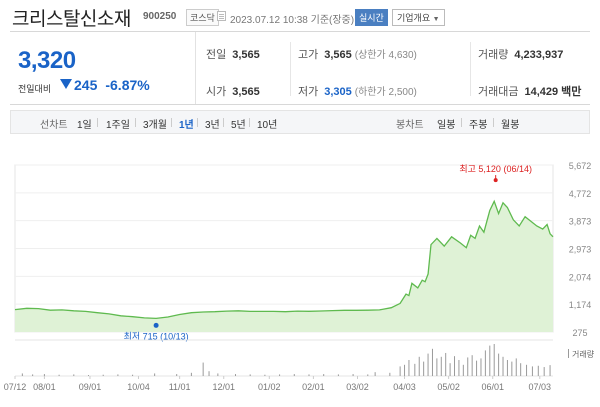 The image size is (600, 407). I want to click on candle-monthly: 월봉, so click(510, 125).